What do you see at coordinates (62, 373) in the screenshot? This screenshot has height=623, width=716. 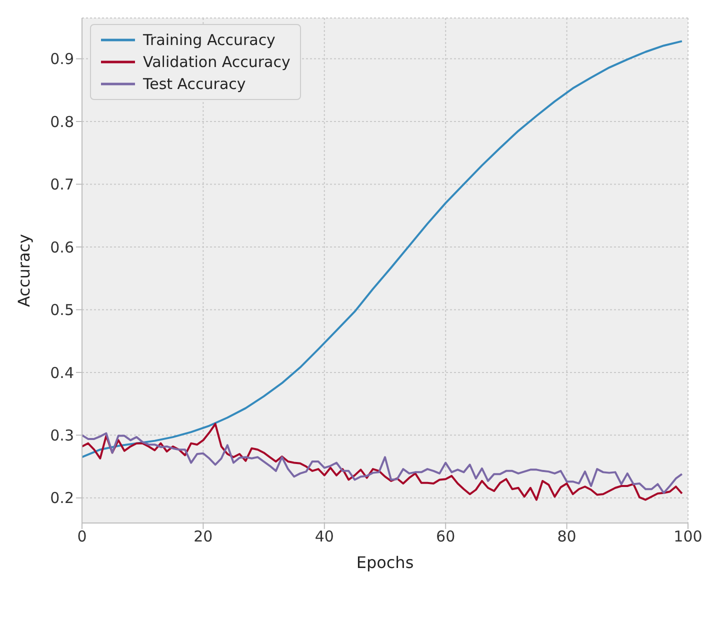 I see `y-tick-label: 0.4` at bounding box center [62, 373].